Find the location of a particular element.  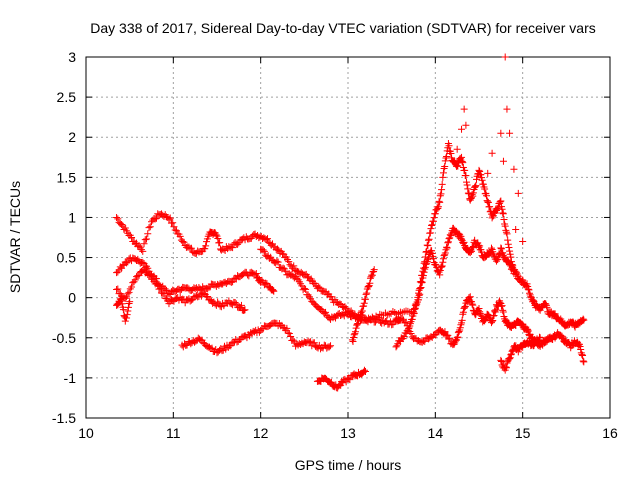

x-tick-label: 16 is located at coordinates (610, 433).